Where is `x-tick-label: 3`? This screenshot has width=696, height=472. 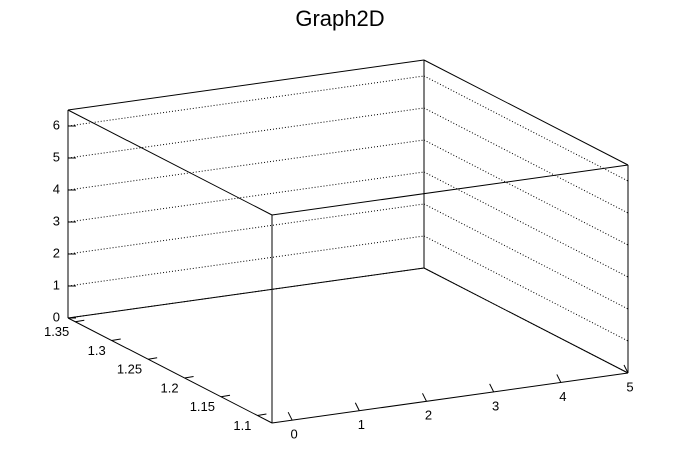
x-tick-label: 3 is located at coordinates (495, 405).